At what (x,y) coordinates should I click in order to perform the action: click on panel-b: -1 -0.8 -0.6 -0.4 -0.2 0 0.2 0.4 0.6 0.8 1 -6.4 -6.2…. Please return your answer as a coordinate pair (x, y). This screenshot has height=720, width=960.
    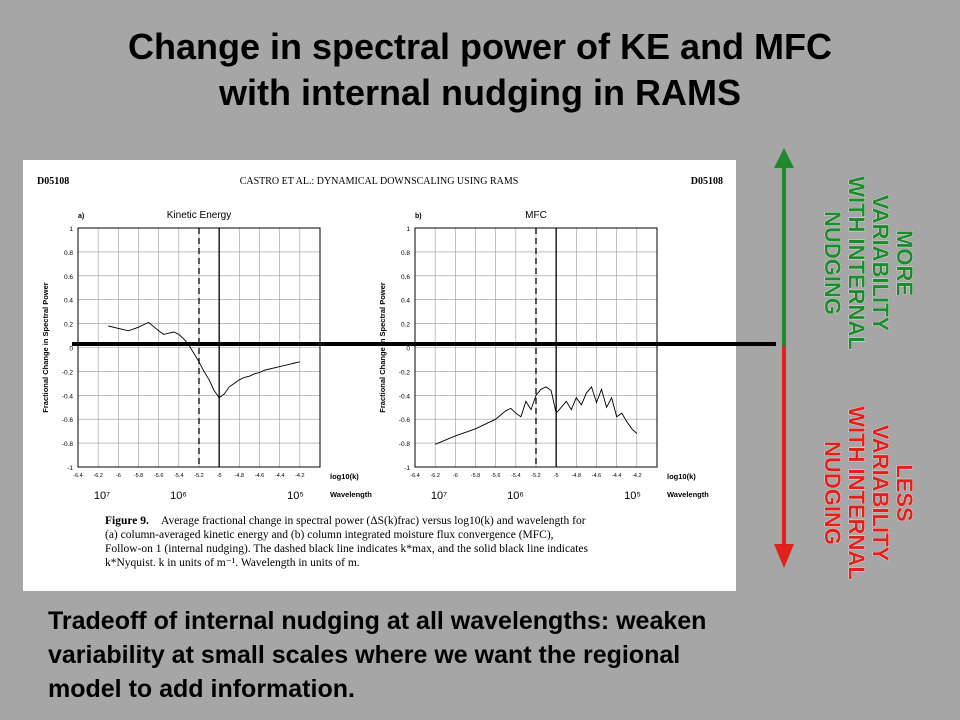
    Looking at the image, I should click on (543, 356).